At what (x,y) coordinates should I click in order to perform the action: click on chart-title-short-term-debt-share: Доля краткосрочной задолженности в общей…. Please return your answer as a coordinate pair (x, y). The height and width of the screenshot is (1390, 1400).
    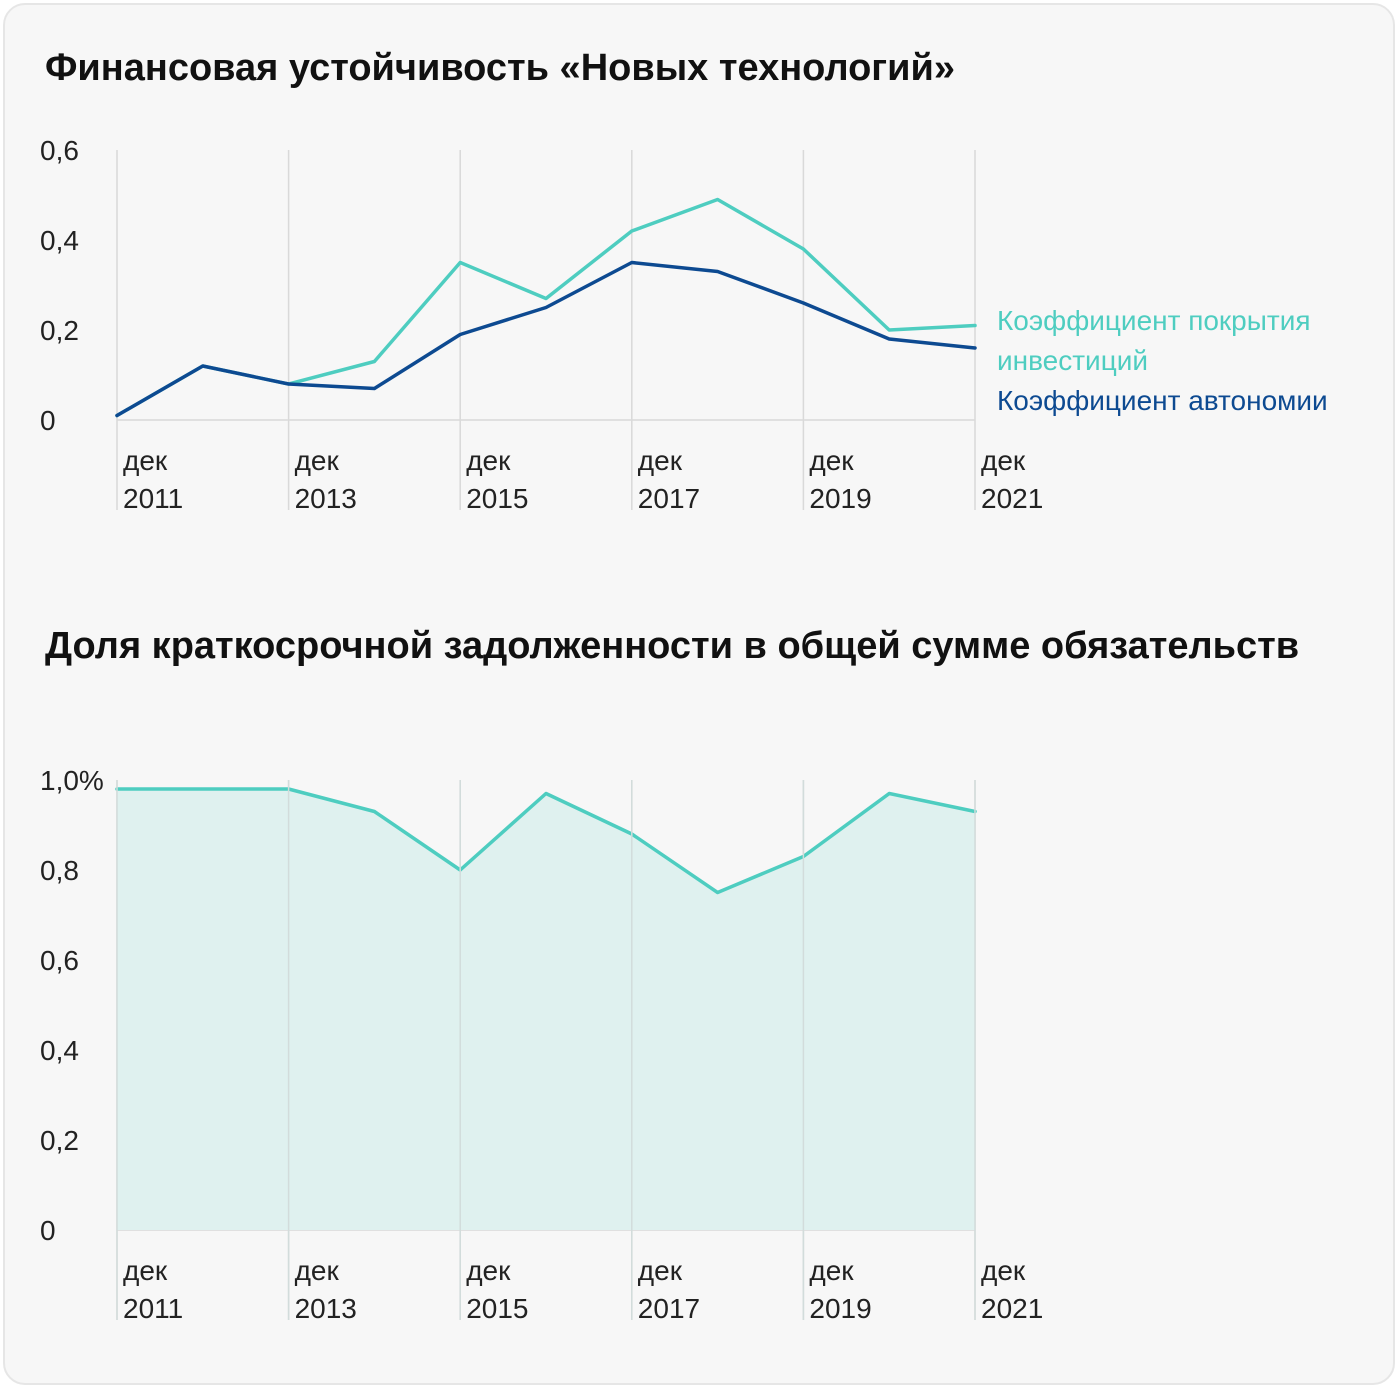
    Looking at the image, I should click on (672, 646).